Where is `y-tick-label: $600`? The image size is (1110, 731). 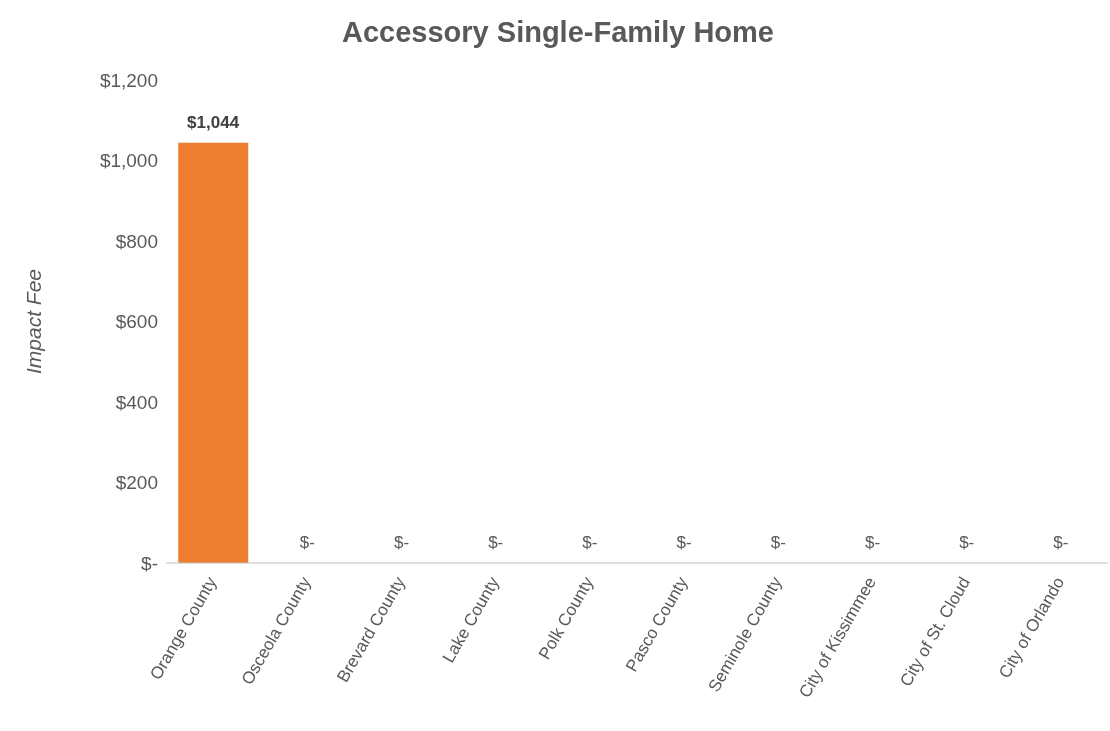
y-tick-label: $600 is located at coordinates (136, 322).